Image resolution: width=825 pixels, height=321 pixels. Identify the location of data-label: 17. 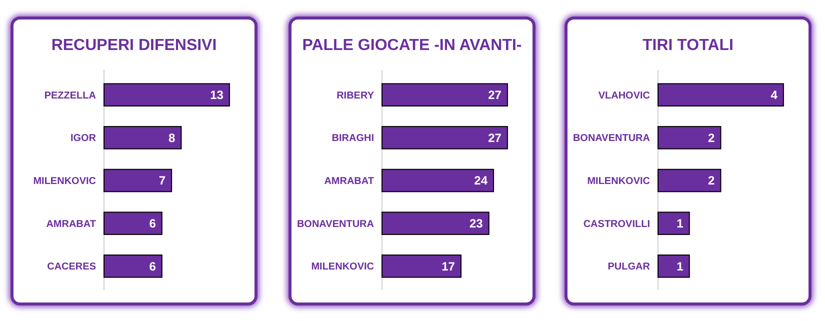
(449, 266).